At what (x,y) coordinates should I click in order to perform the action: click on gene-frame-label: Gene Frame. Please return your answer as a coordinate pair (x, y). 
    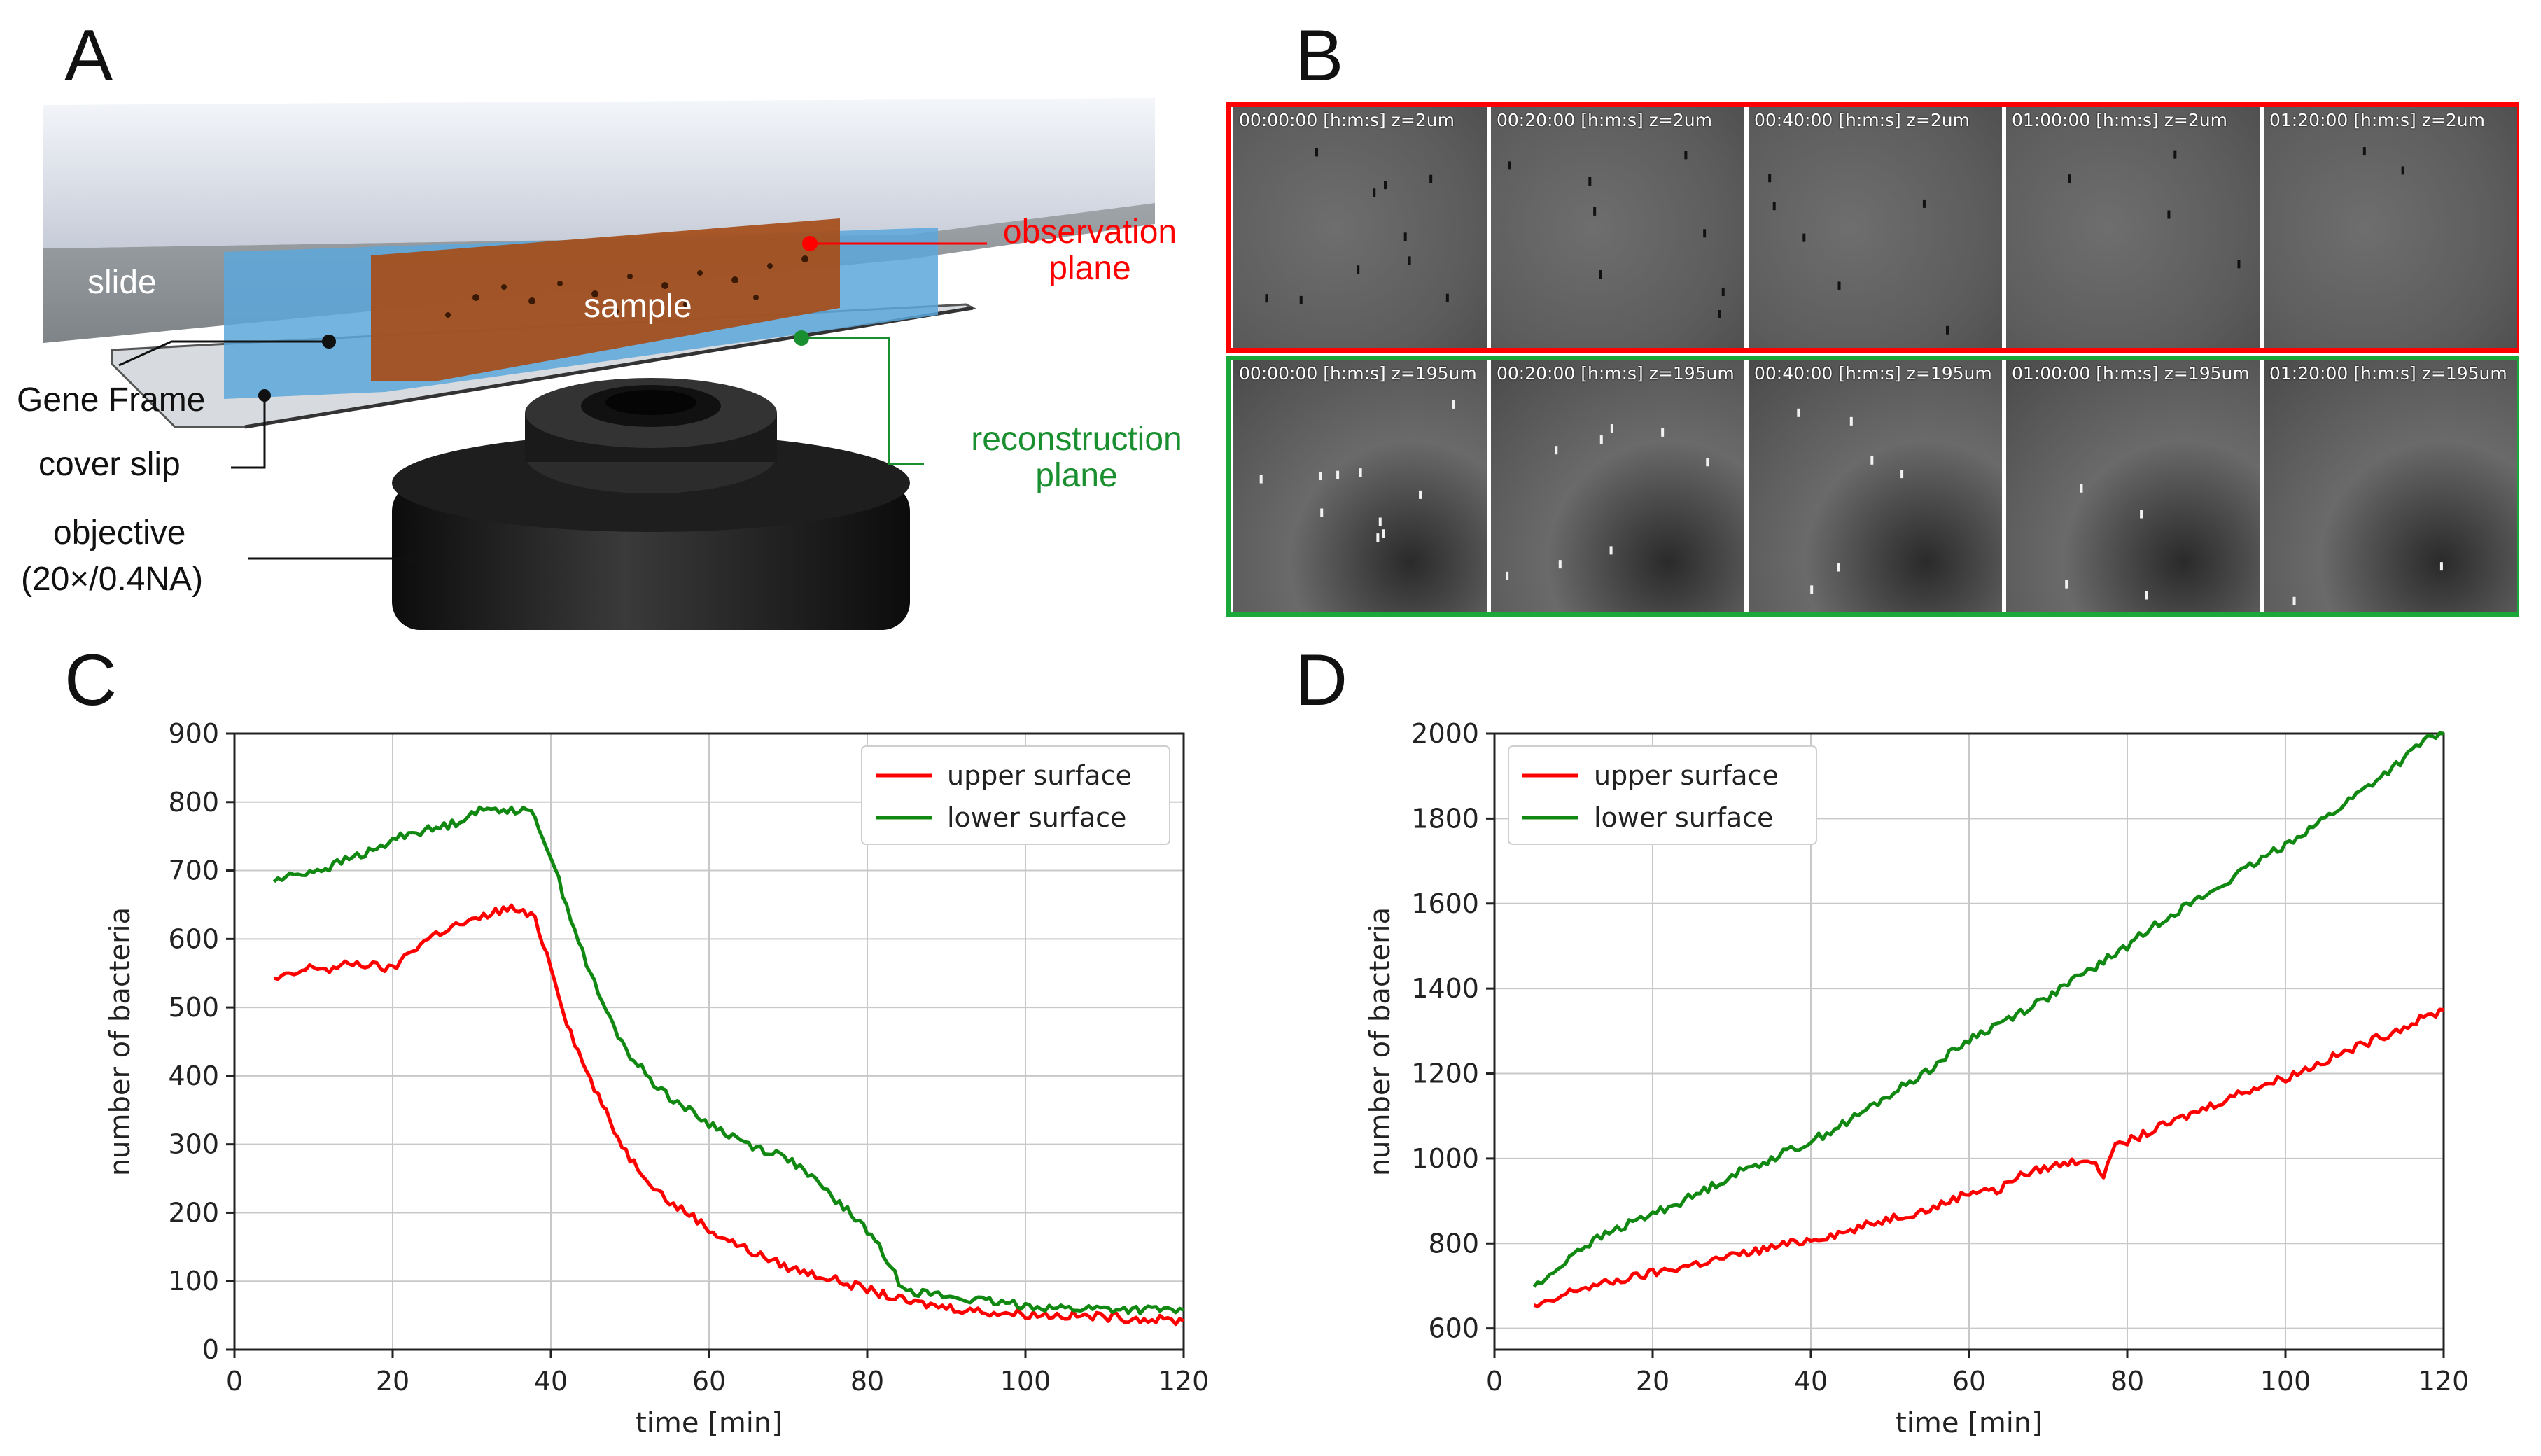
    Looking at the image, I should click on (111, 400).